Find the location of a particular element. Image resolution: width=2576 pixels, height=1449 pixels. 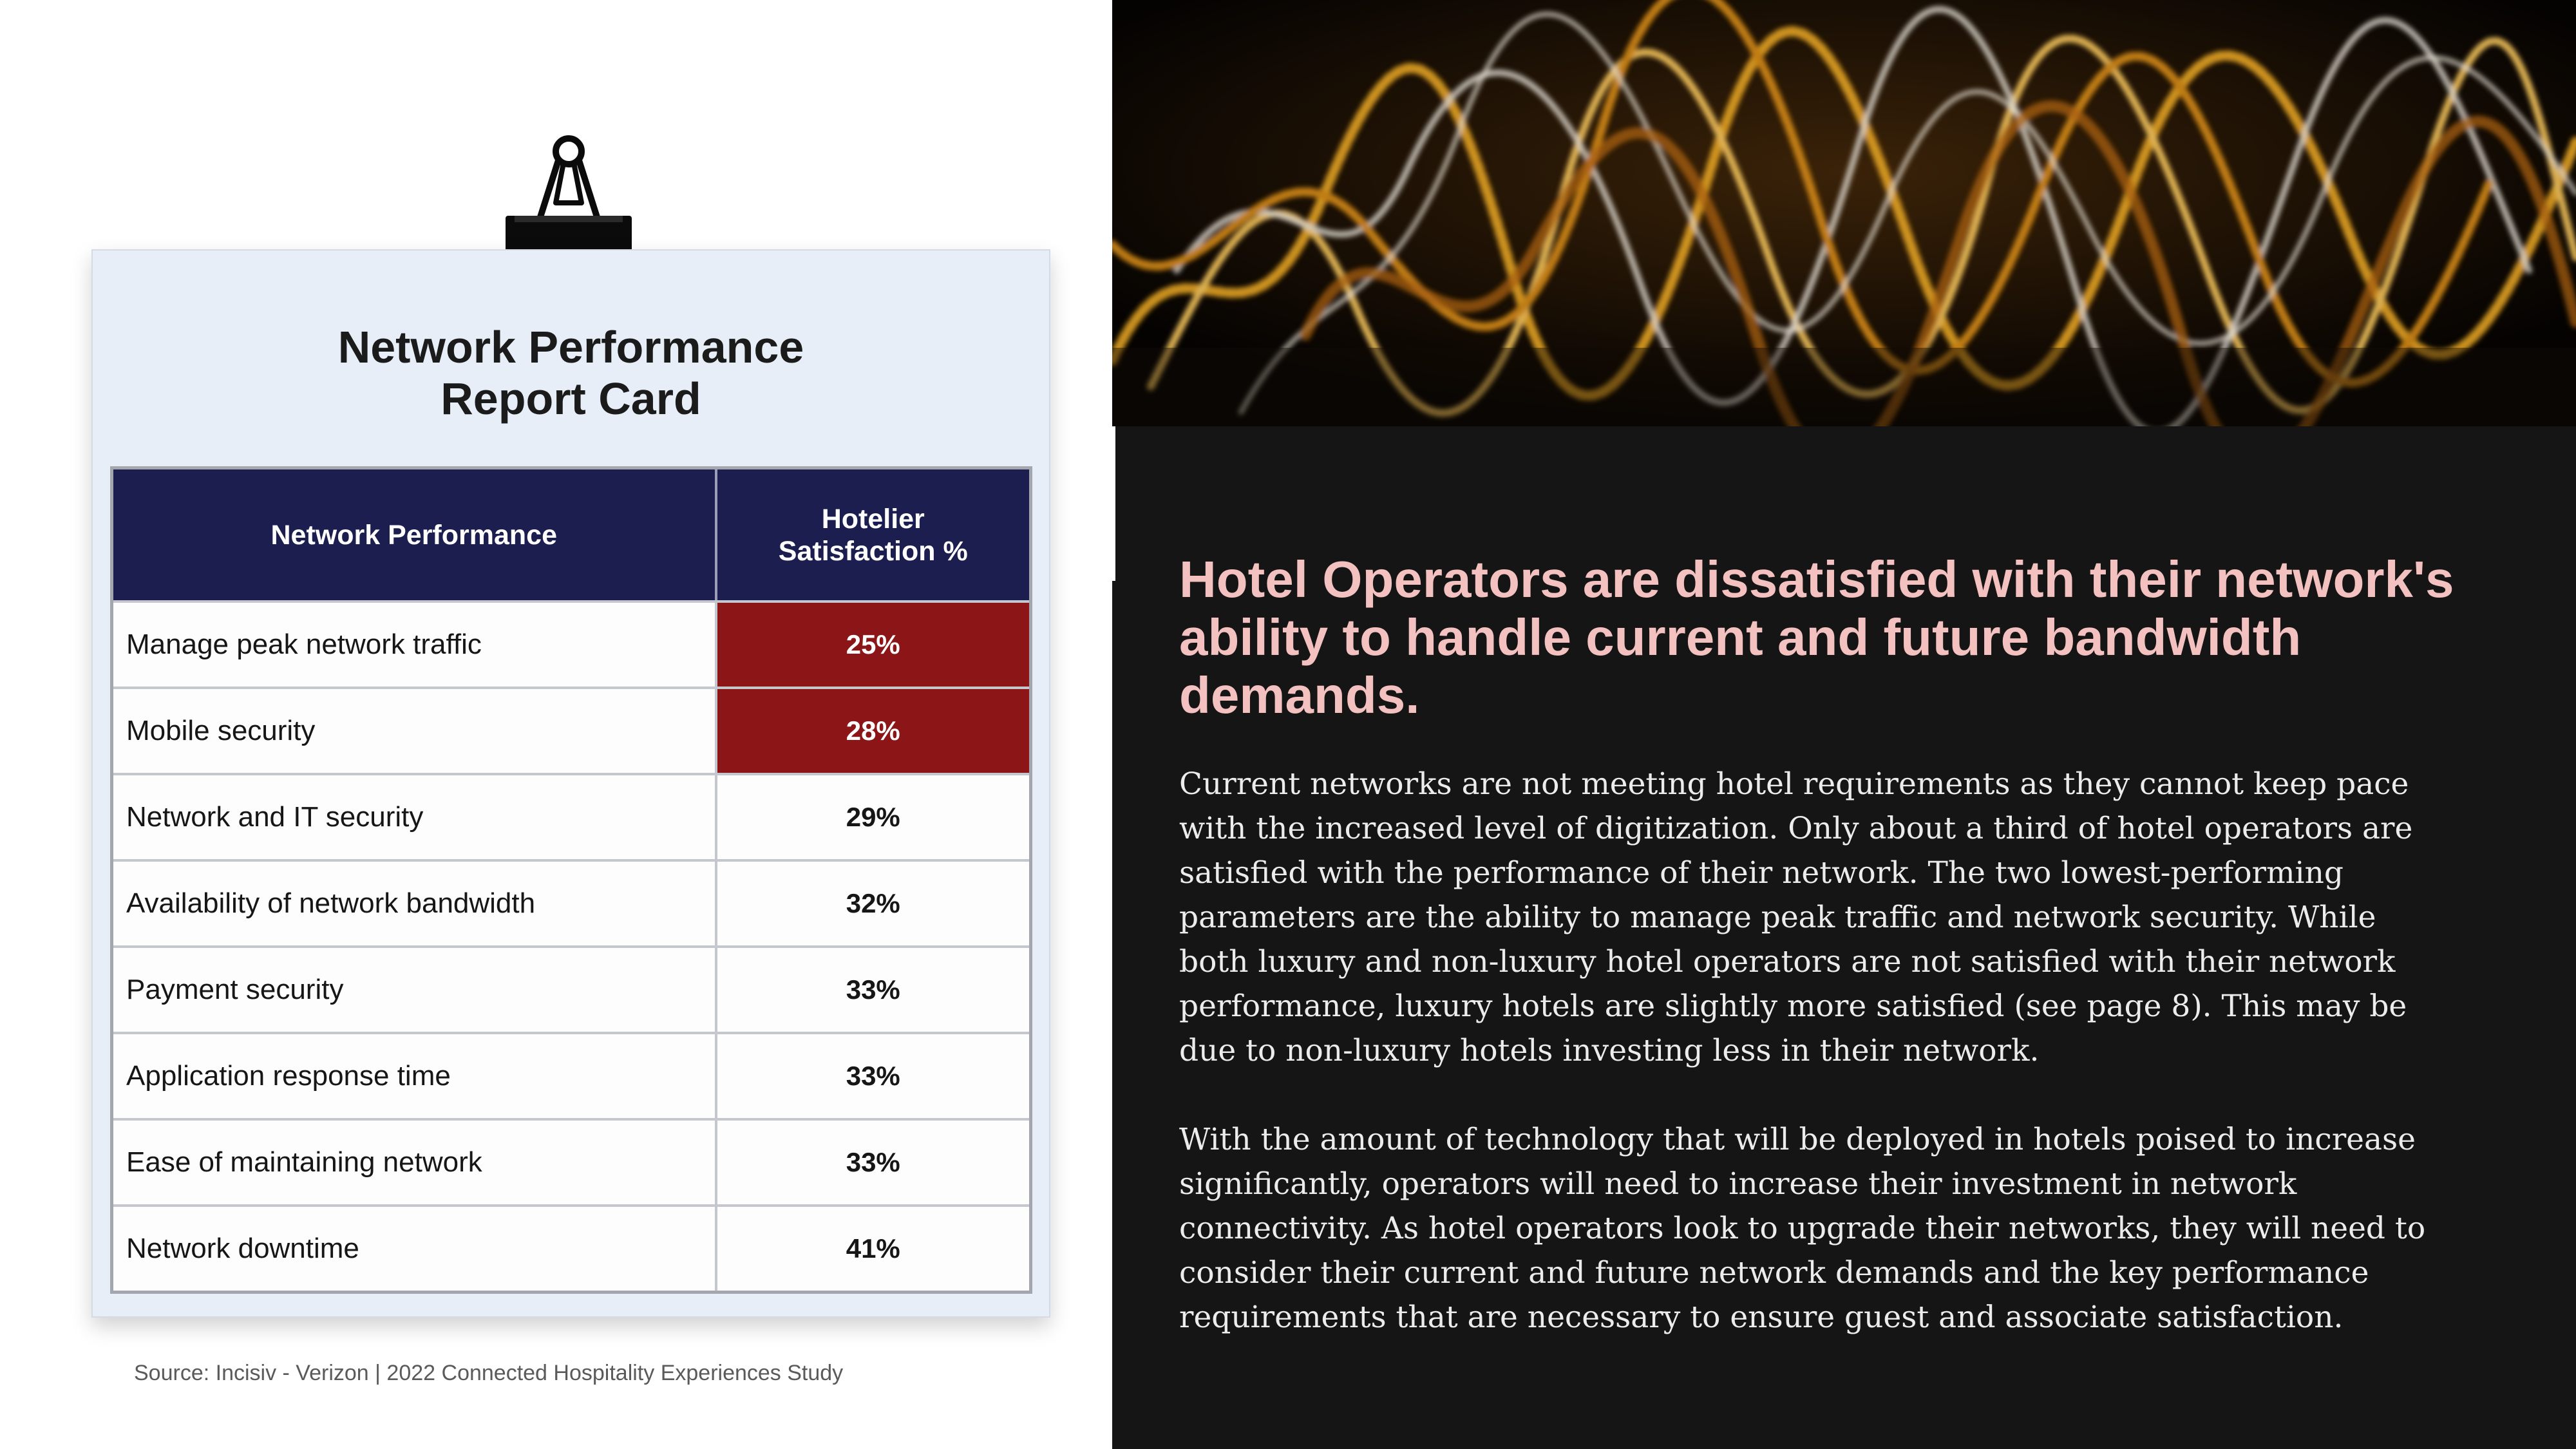

column-header-satisfaction: Hotelier Satisfaction % is located at coordinates (873, 534).